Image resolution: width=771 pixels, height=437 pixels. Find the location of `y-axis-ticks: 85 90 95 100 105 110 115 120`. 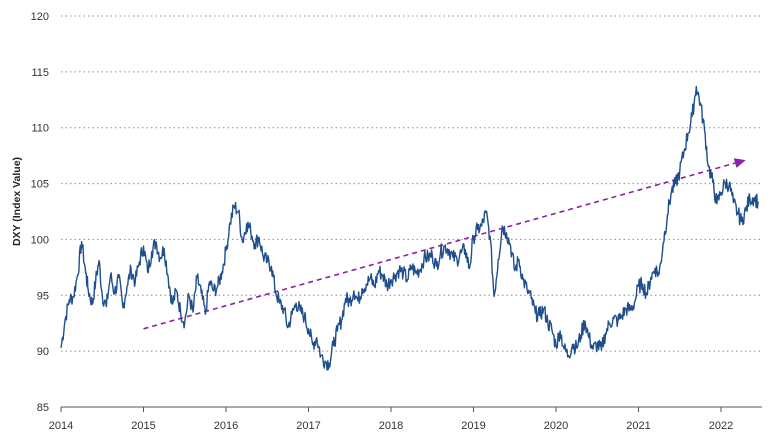

y-axis-ticks: 85 90 95 100 105 110 115 120 is located at coordinates (40, 212).